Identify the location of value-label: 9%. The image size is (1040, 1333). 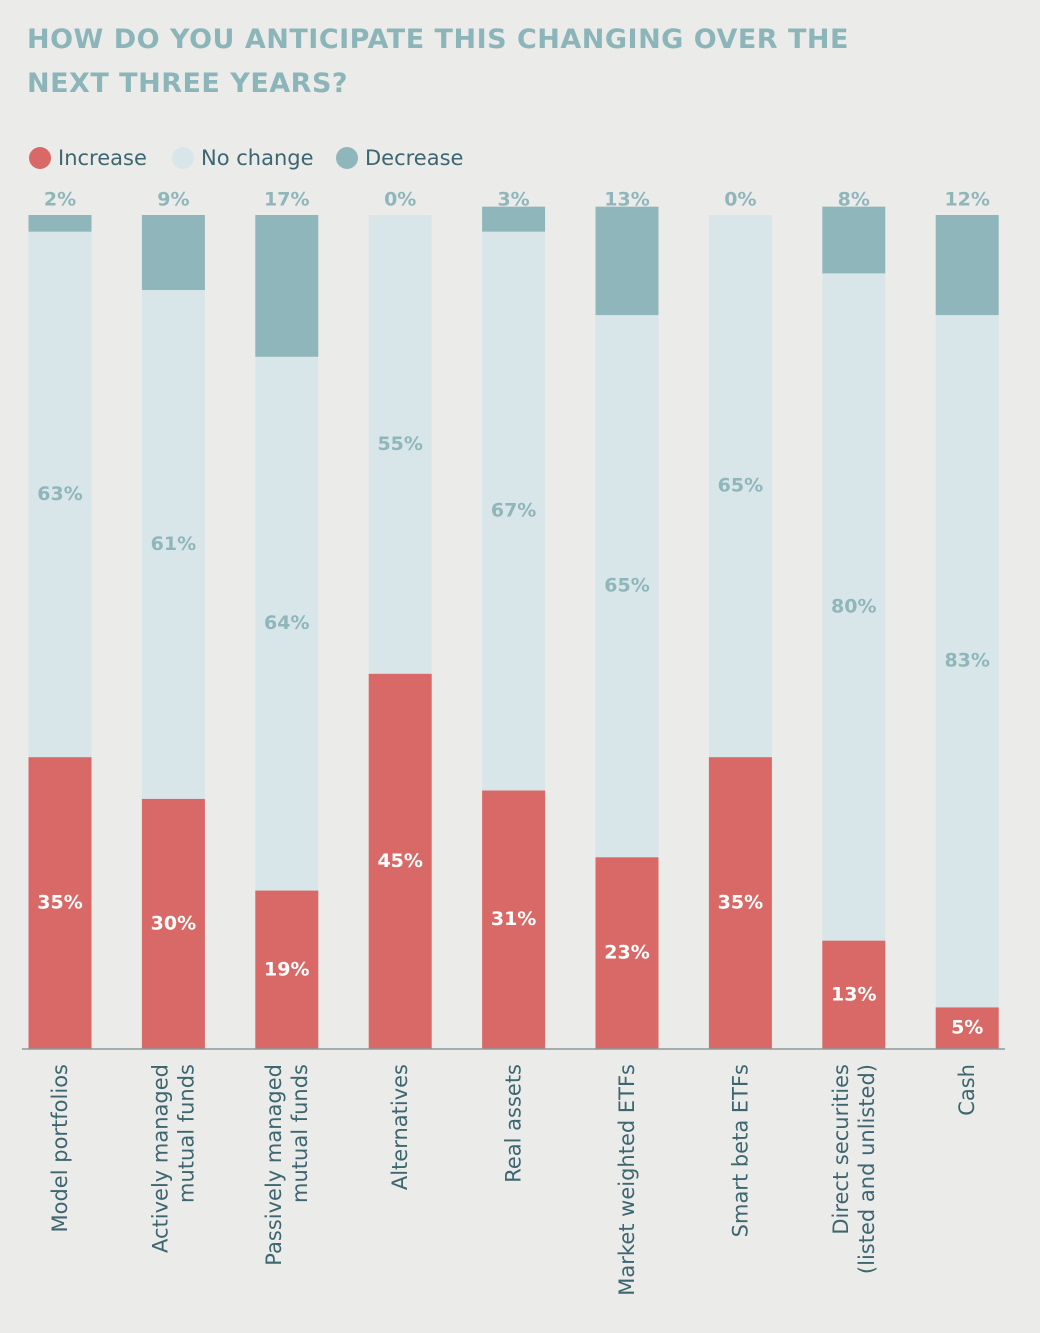
(173, 200).